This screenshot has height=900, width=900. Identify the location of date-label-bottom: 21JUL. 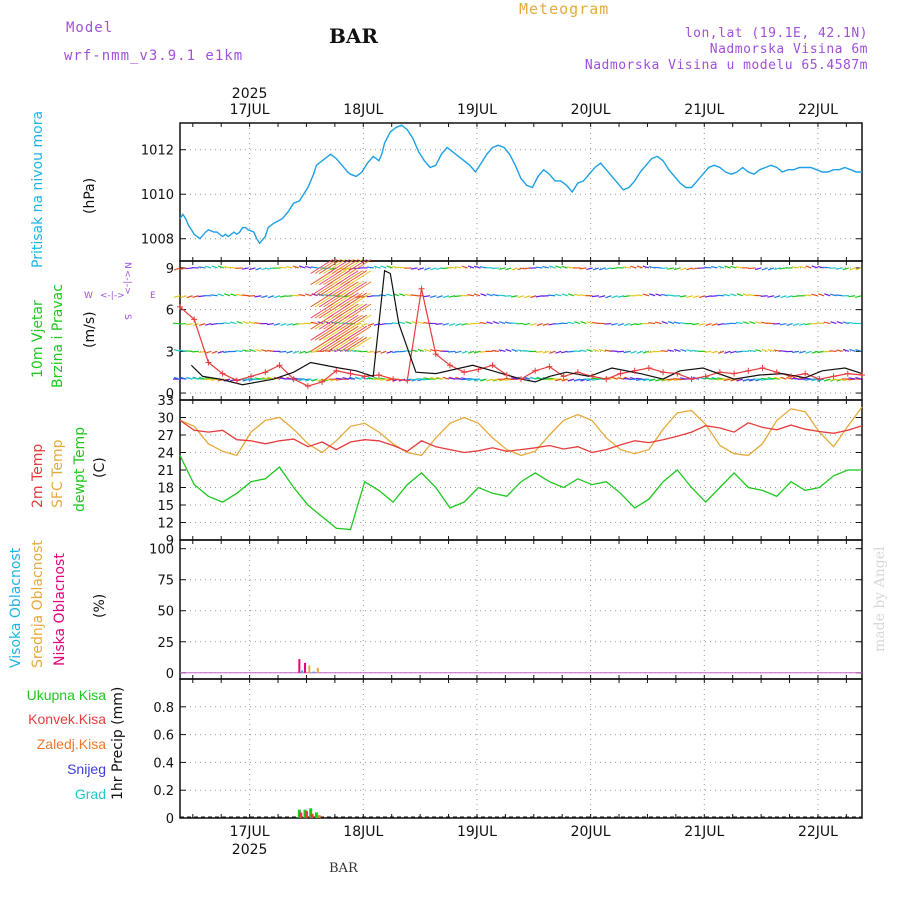
(704, 832).